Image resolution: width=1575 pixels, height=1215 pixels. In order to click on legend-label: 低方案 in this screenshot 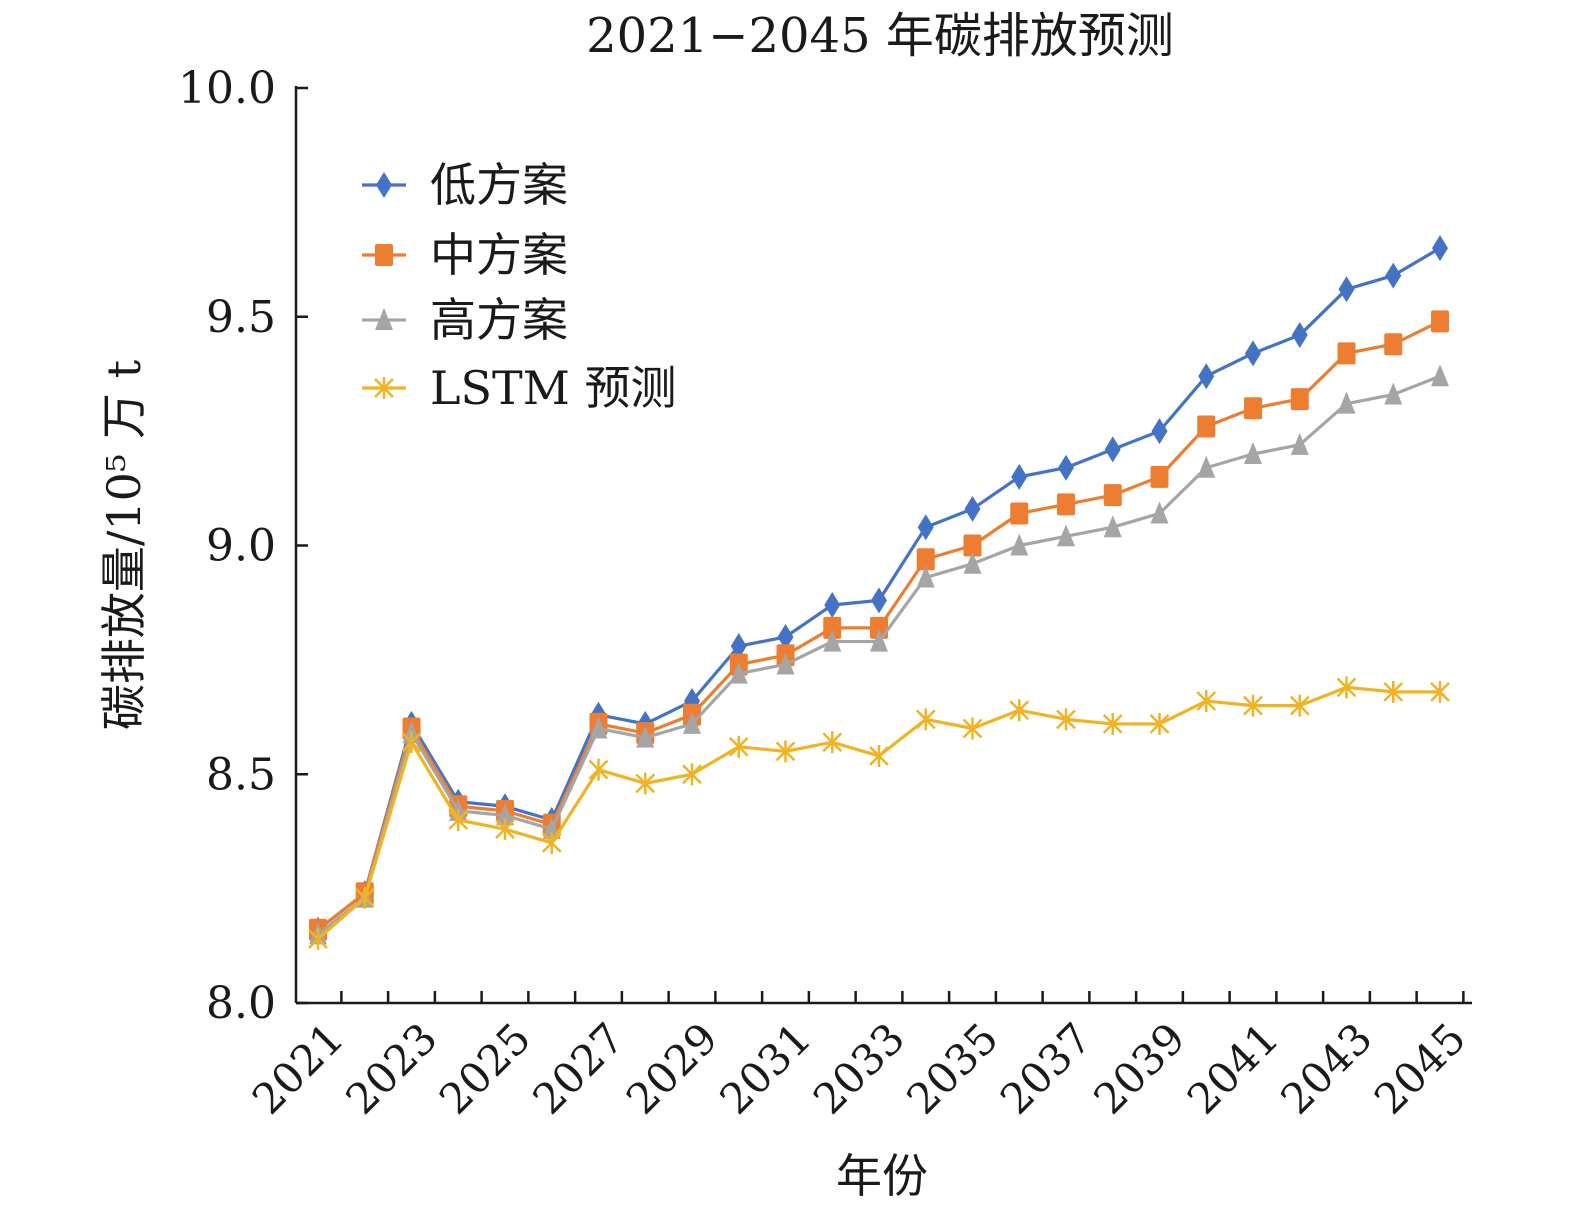, I will do `click(499, 185)`.